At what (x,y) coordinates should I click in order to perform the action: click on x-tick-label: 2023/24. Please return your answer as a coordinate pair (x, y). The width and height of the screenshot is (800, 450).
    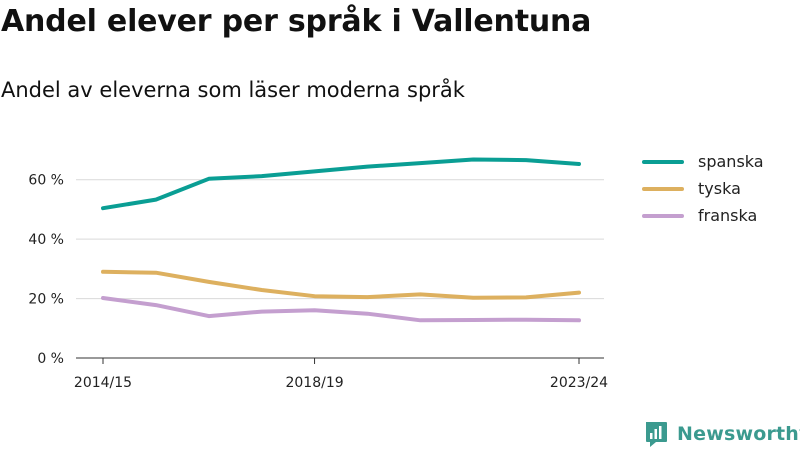
    Looking at the image, I should click on (579, 383).